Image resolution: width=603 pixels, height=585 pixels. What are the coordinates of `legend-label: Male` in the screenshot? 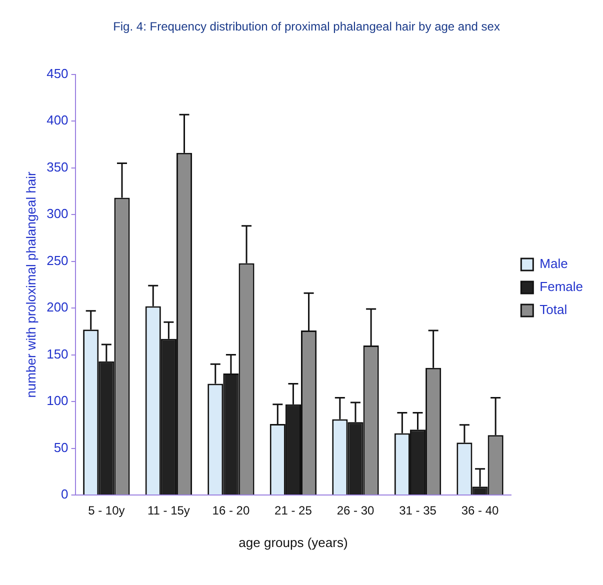 It's located at (554, 264).